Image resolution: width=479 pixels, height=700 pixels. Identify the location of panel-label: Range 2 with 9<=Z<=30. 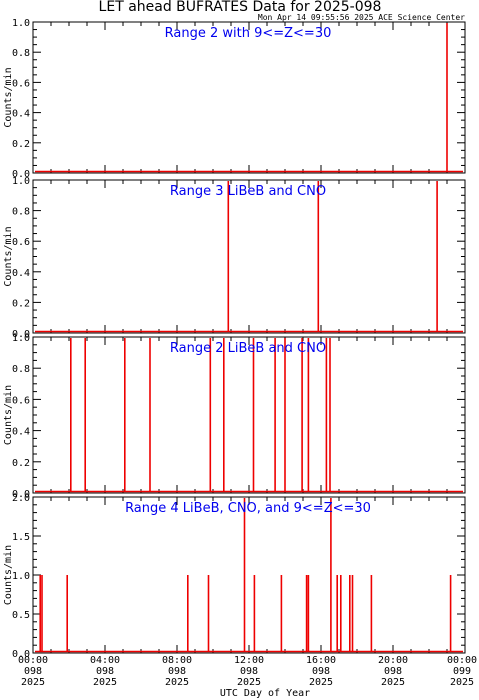
(248, 33).